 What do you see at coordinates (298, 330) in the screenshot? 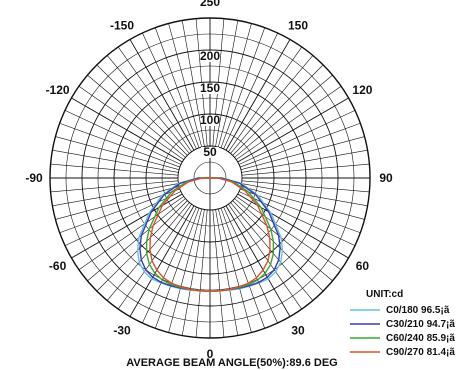
I see `angle-tick-label: 30` at bounding box center [298, 330].